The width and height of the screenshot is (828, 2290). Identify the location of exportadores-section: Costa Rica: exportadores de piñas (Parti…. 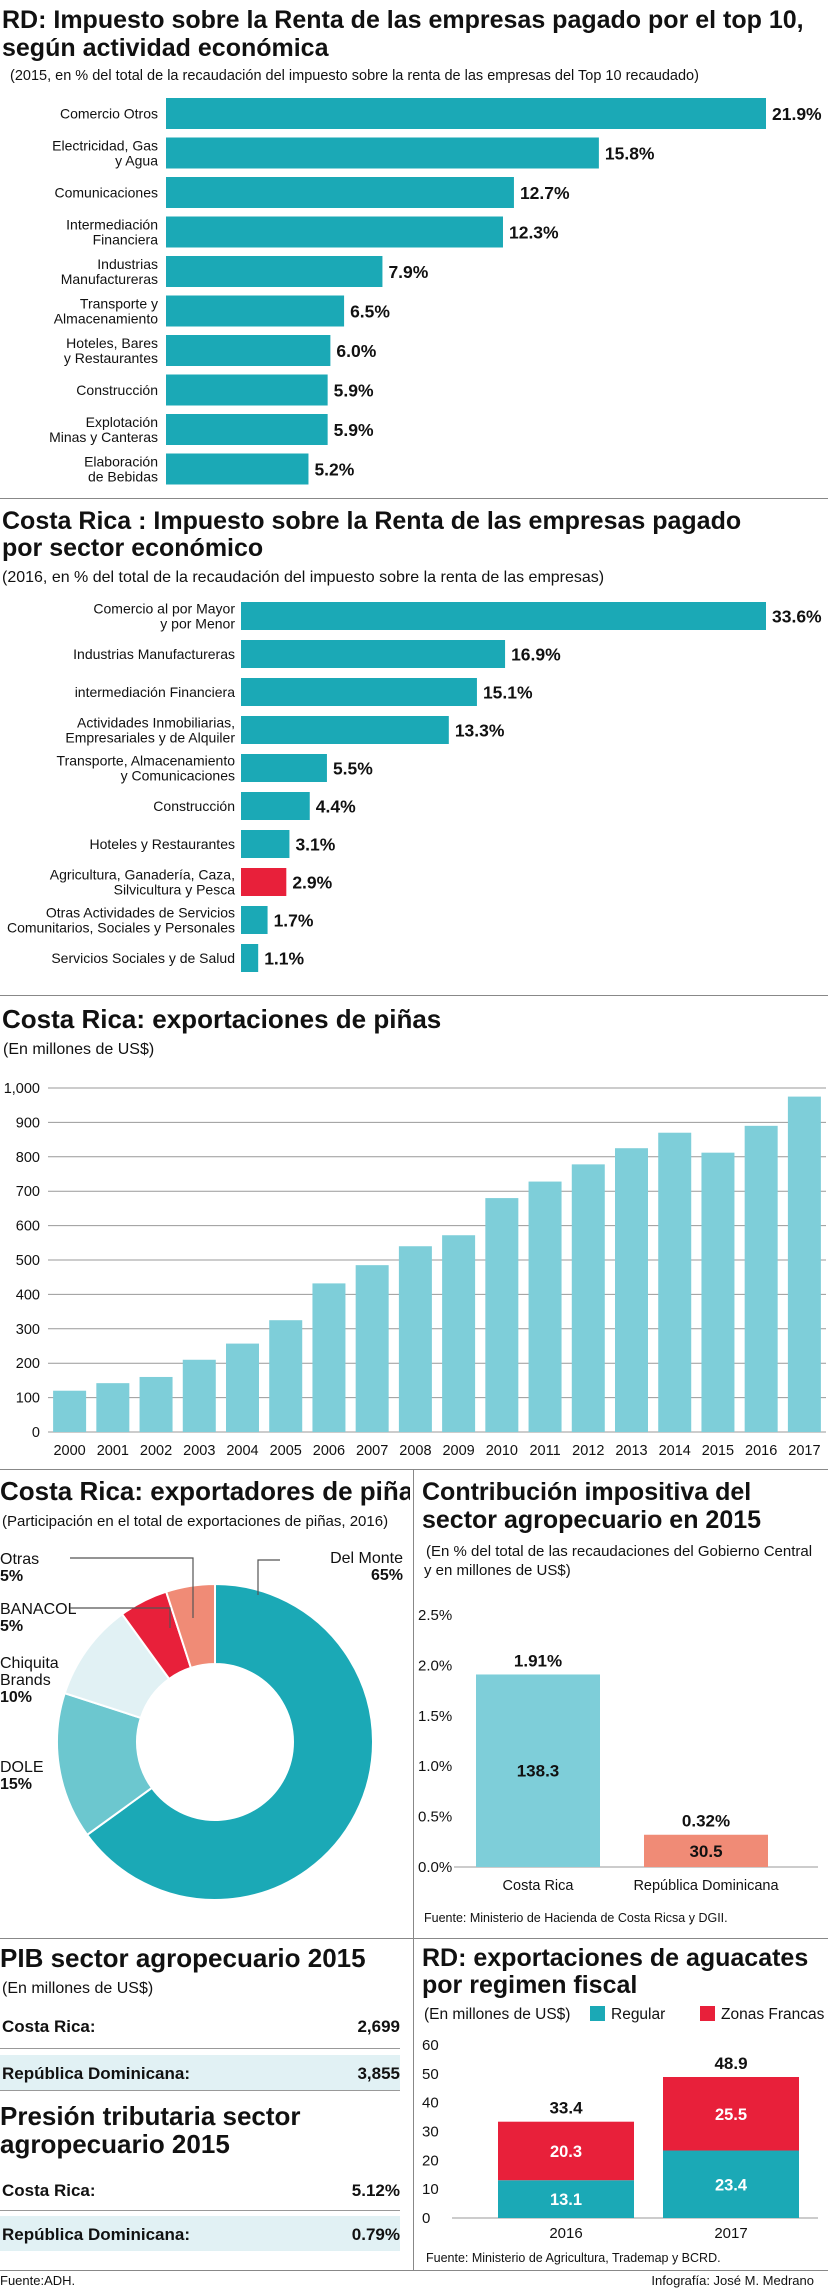
(205, 1705).